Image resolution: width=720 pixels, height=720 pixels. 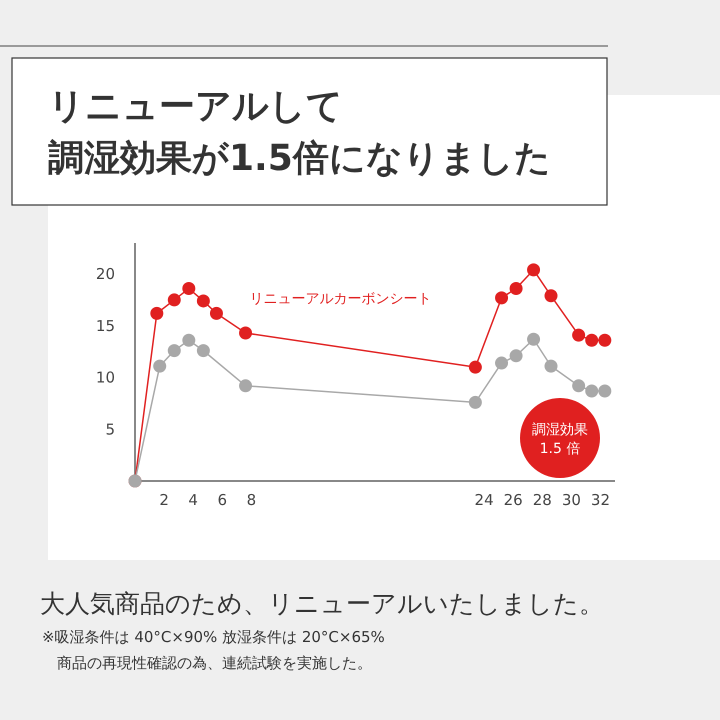 I want to click on annotation: 調湿効果 1.5 倍, so click(x=560, y=439).